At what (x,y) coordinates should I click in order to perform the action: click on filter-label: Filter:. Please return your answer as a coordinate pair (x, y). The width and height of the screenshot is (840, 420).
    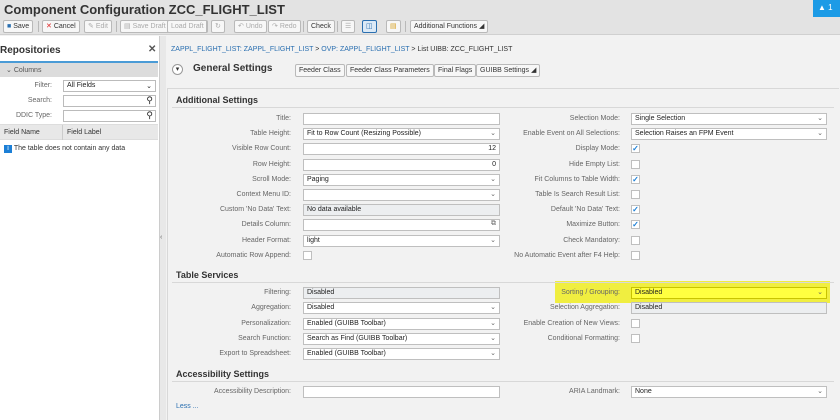
    Looking at the image, I should click on (43, 85).